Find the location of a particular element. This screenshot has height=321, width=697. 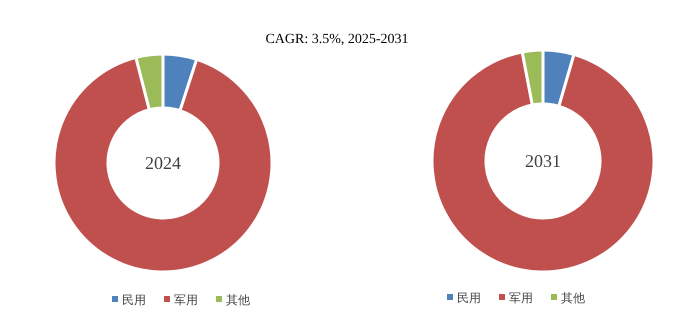

text: CAGR: 3.5%, 2025-2031 is located at coordinates (337, 39).